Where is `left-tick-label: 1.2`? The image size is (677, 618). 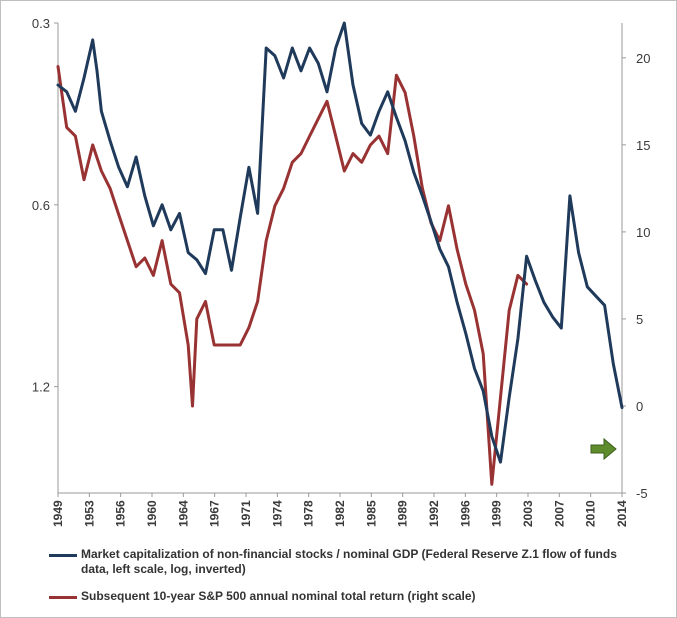 left-tick-label: 1.2 is located at coordinates (41, 387).